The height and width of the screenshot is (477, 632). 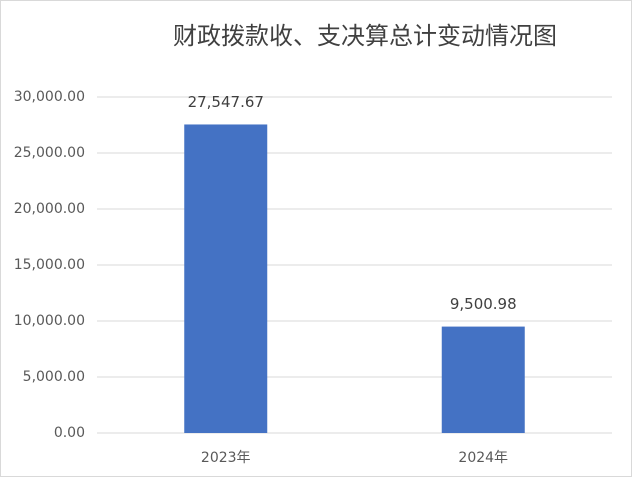 I want to click on y-tick-label: 20,000.00, so click(x=49, y=209).